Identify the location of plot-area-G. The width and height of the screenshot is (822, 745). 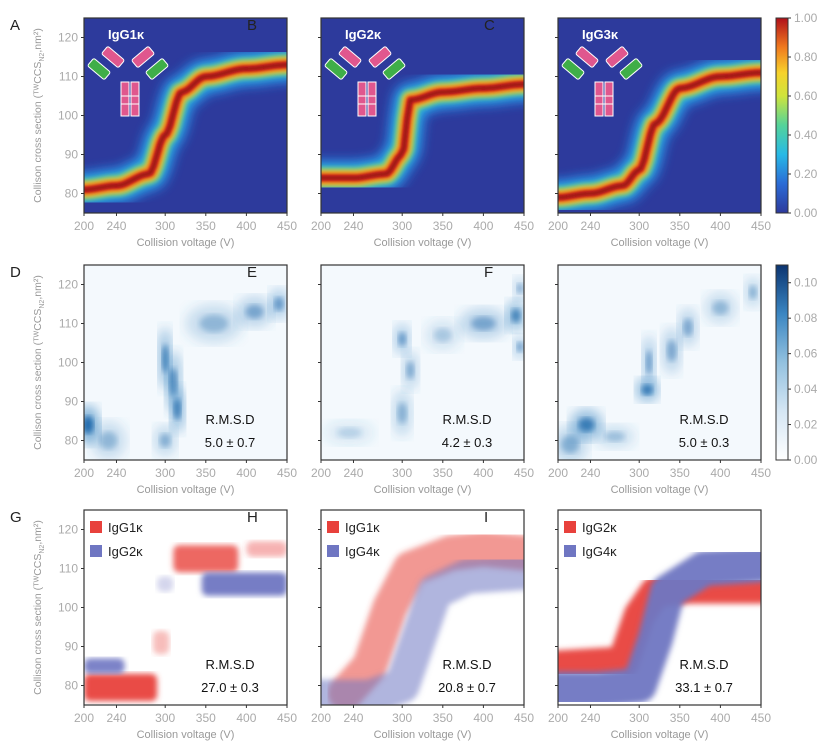
(185, 607).